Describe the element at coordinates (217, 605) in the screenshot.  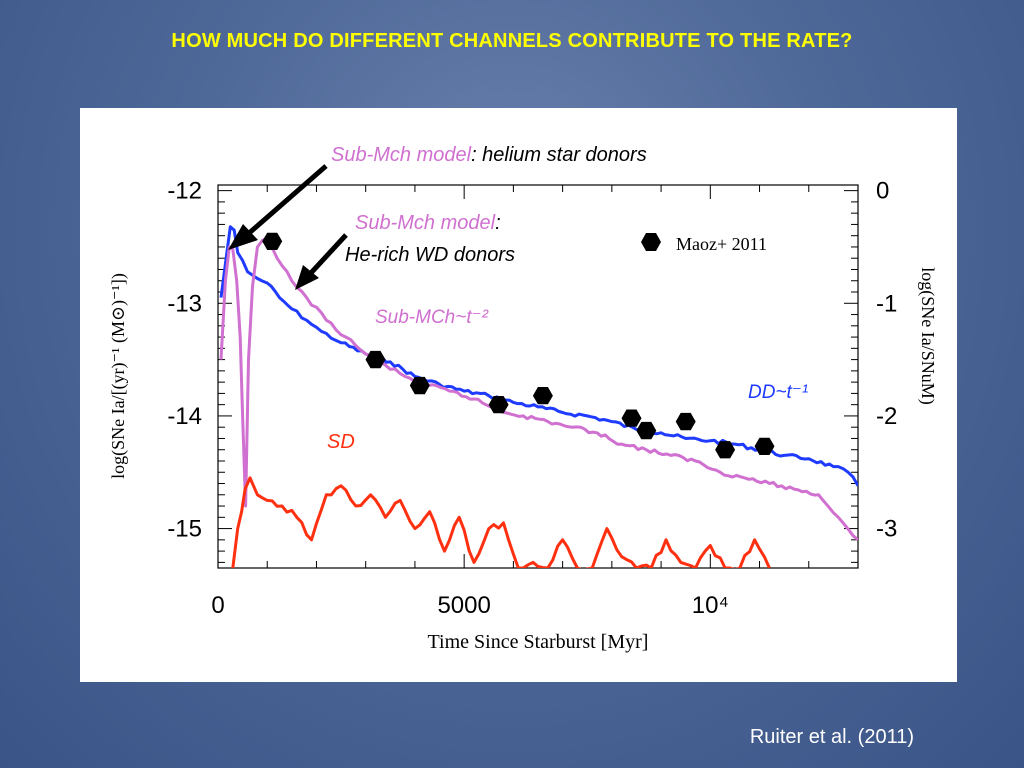
I see `x-tick-label: 0` at that location.